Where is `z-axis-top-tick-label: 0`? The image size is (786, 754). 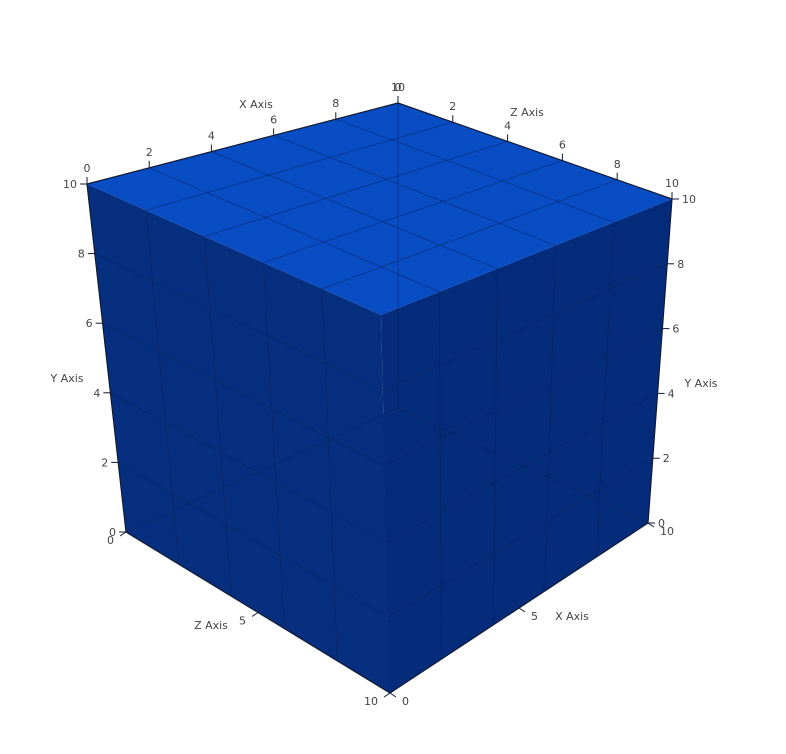
z-axis-top-tick-label: 0 is located at coordinates (398, 87).